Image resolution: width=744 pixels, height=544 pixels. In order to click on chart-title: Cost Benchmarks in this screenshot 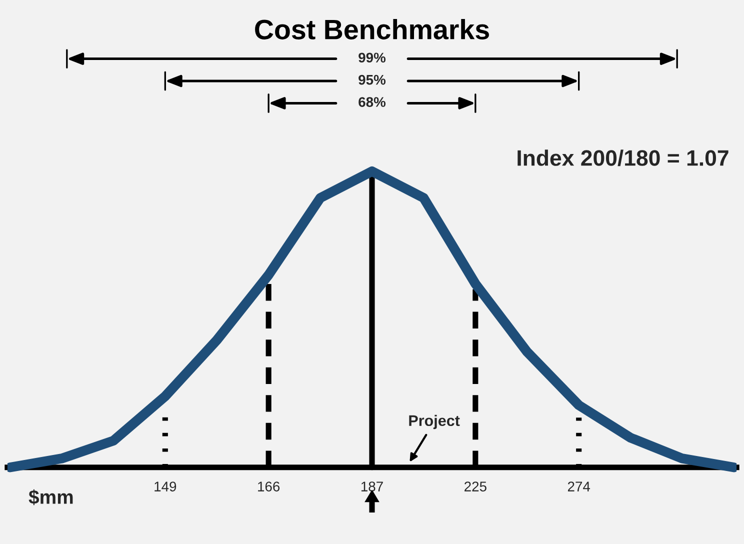, I will do `click(372, 29)`.